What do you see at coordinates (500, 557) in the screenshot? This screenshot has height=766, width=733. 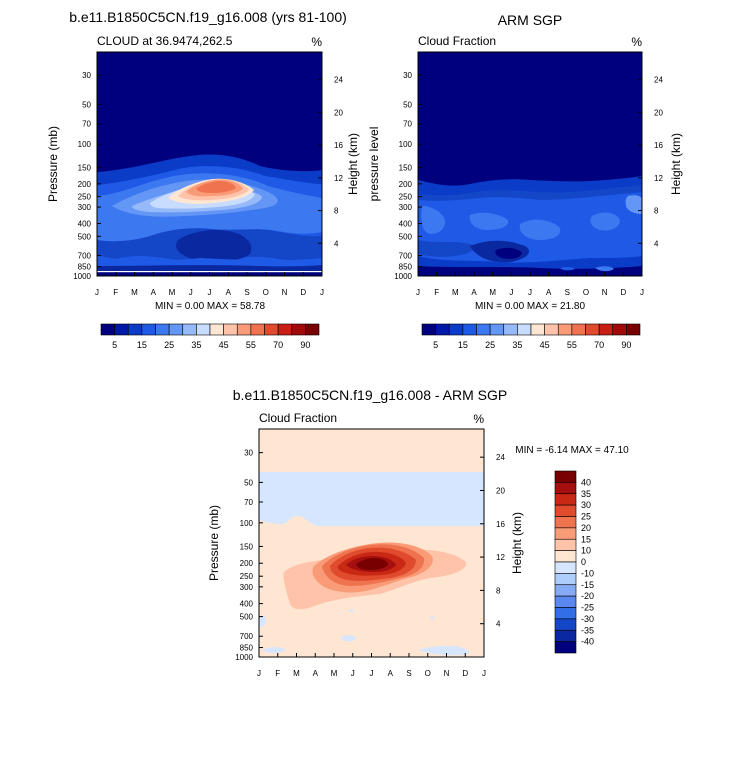 I see `height-tick-label: 12` at bounding box center [500, 557].